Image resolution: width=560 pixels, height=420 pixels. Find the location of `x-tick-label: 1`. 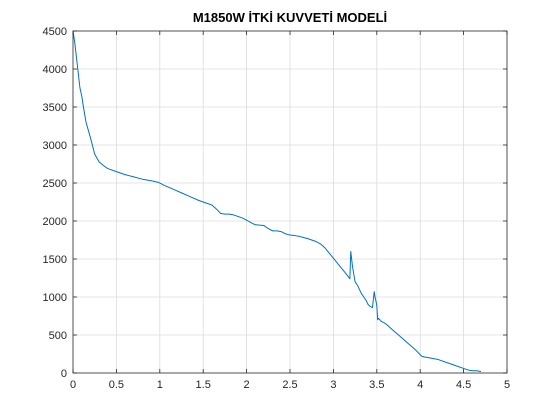

x-tick-label: 1 is located at coordinates (160, 385).